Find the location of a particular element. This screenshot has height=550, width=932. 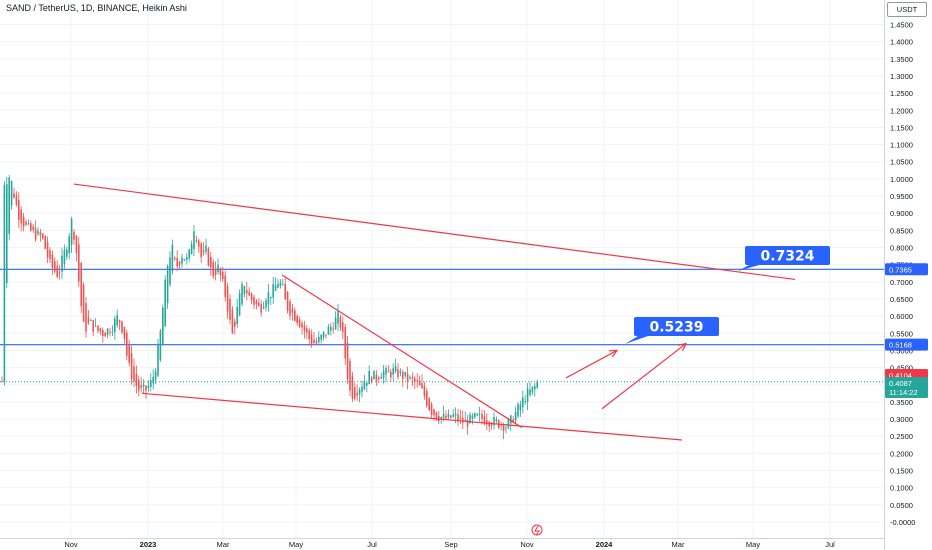

price-tick-label: 0.2000 is located at coordinates (901, 453).